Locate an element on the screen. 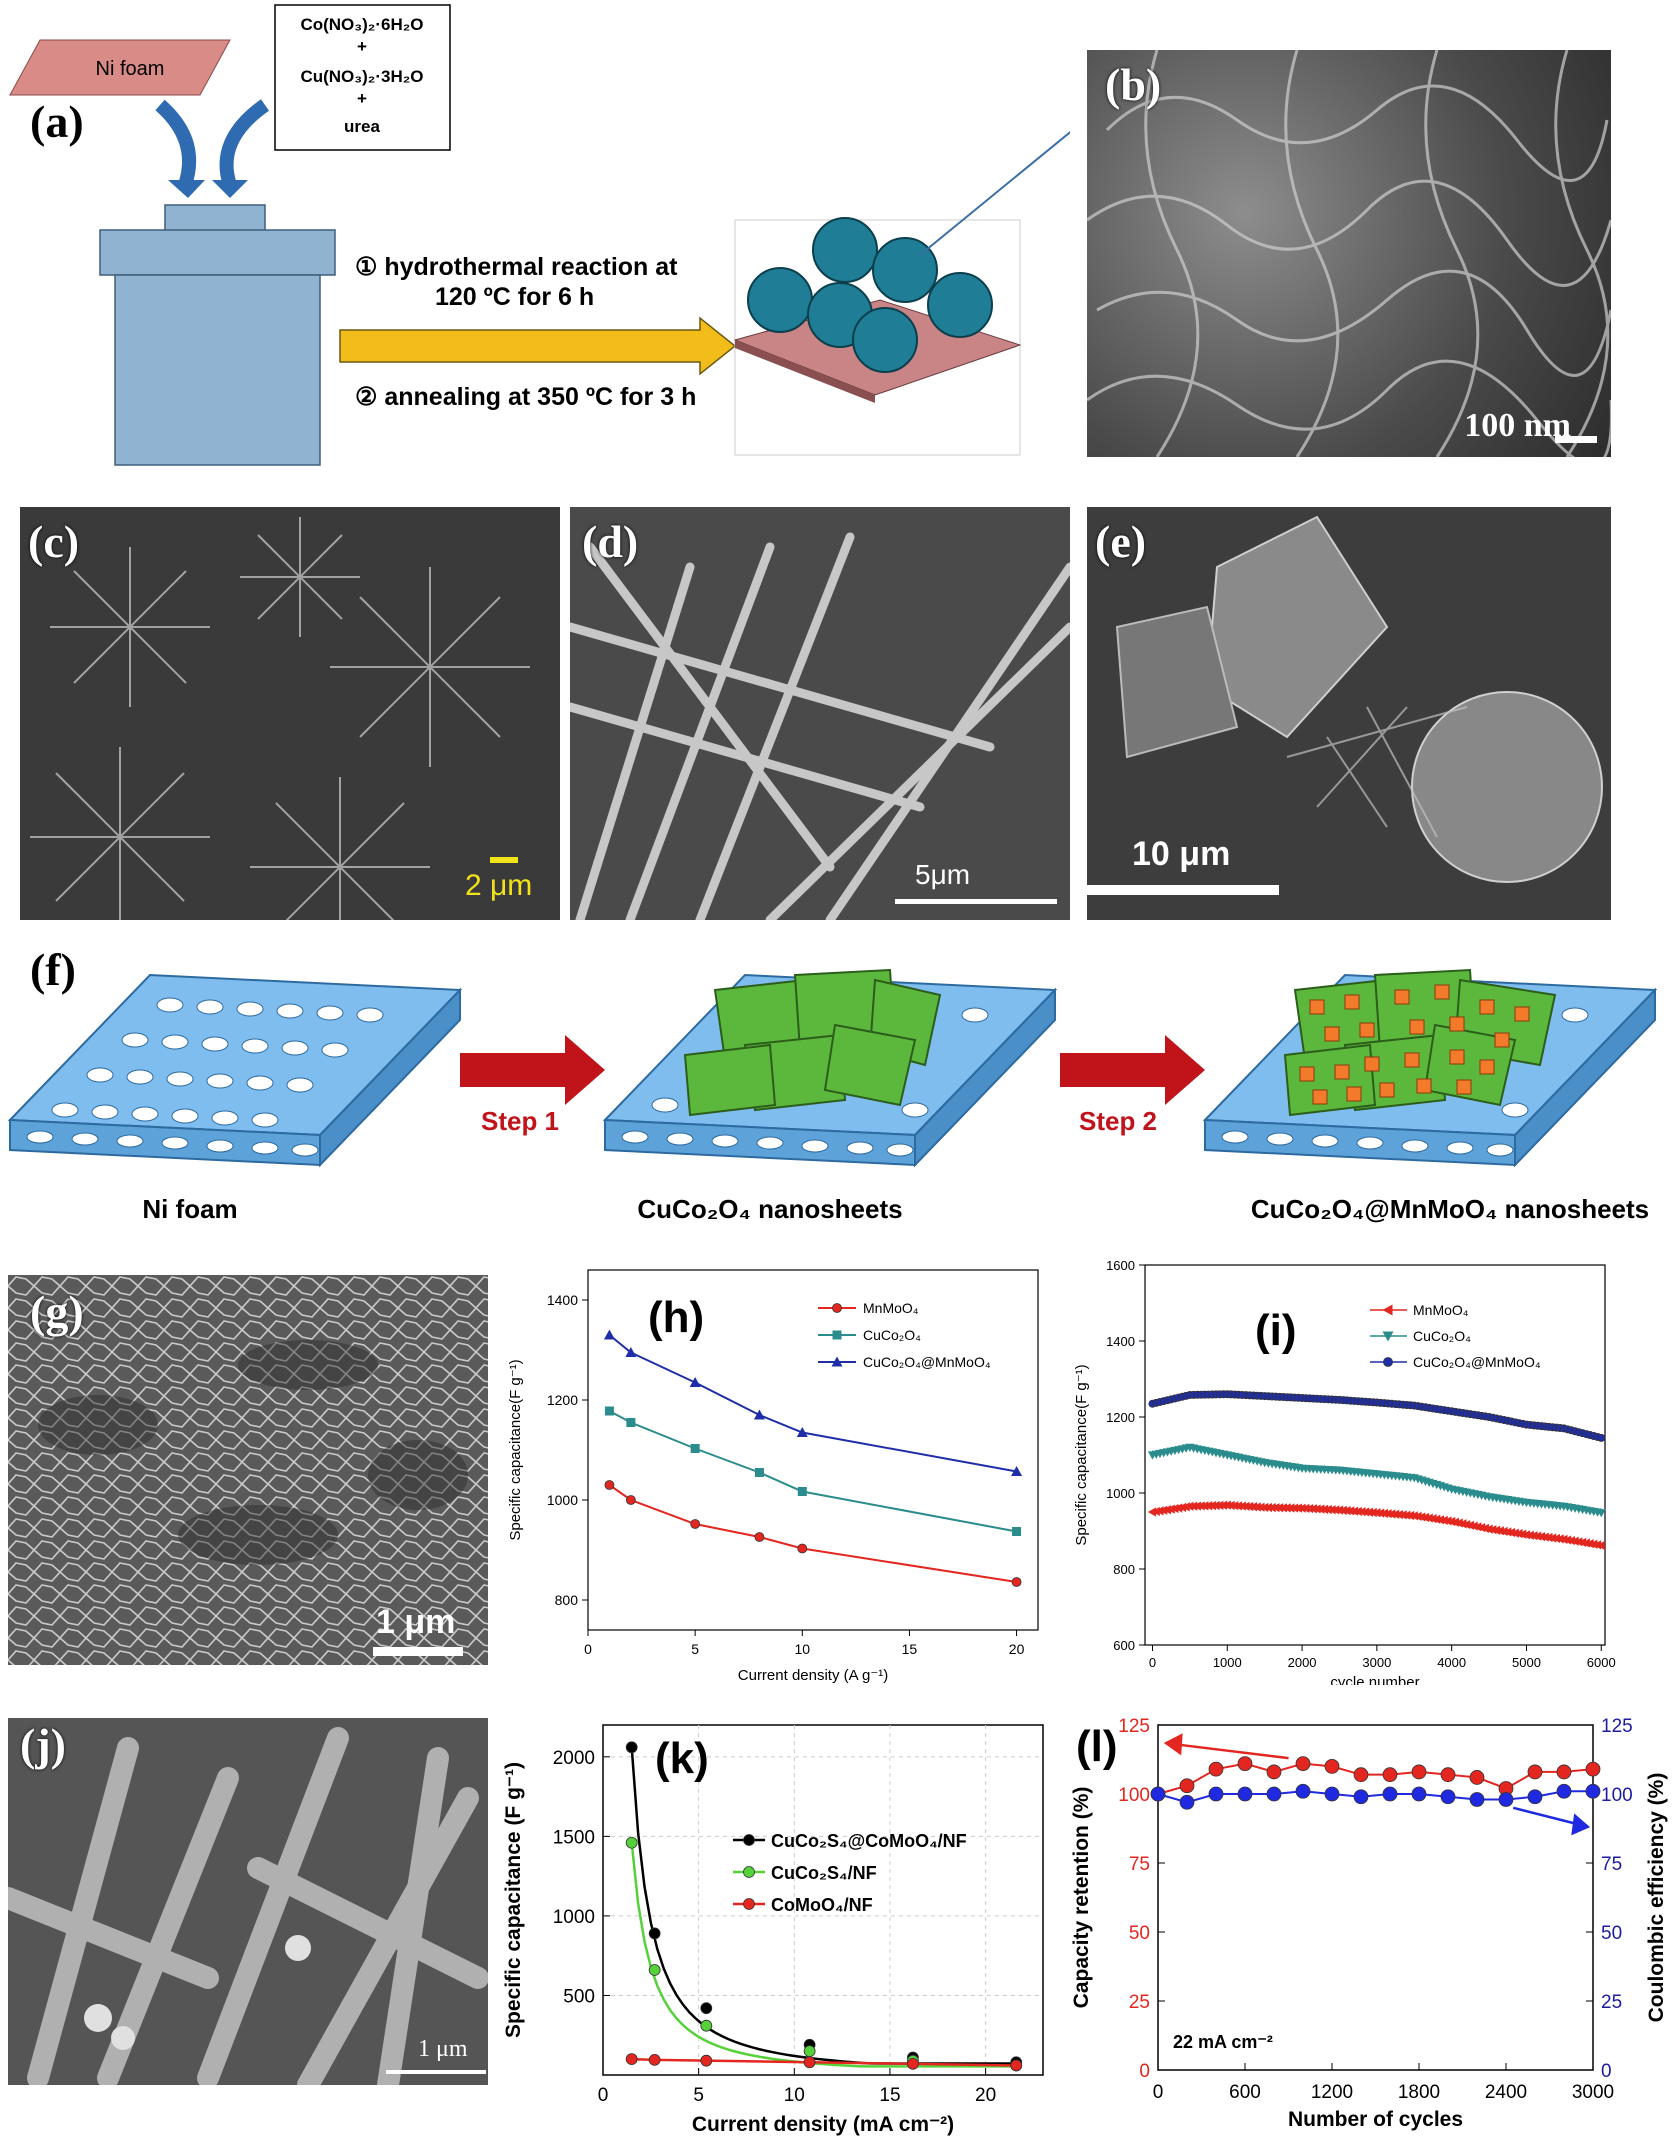 Image resolution: width=1676 pixels, height=2143 pixels. right-axis-arrow-icon is located at coordinates (1545, 1816).